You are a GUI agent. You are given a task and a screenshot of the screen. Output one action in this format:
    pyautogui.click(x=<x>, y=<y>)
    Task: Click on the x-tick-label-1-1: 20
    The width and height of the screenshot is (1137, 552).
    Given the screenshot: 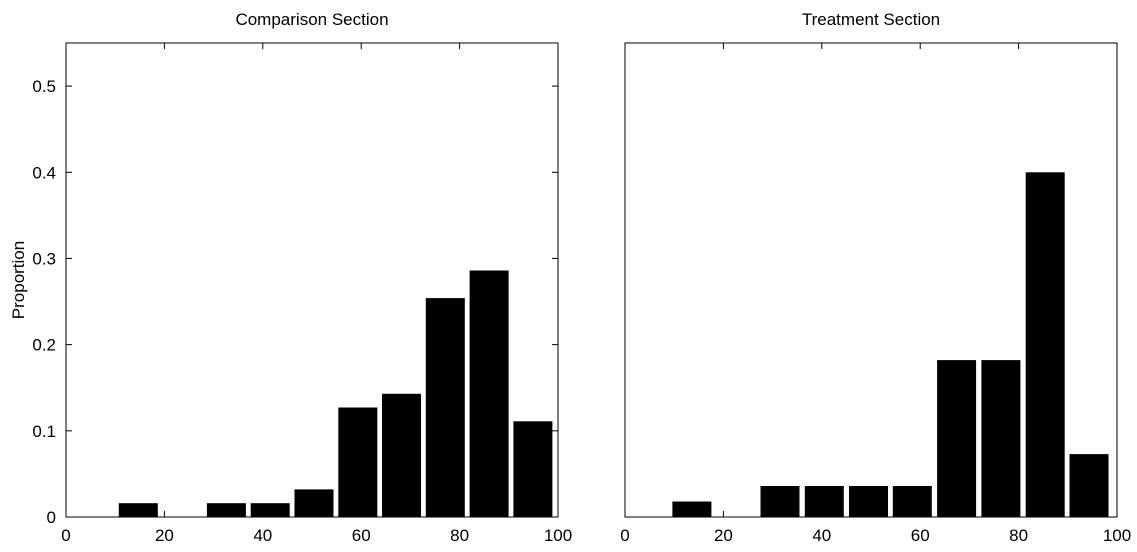 What is the action you would take?
    pyautogui.click(x=723, y=535)
    